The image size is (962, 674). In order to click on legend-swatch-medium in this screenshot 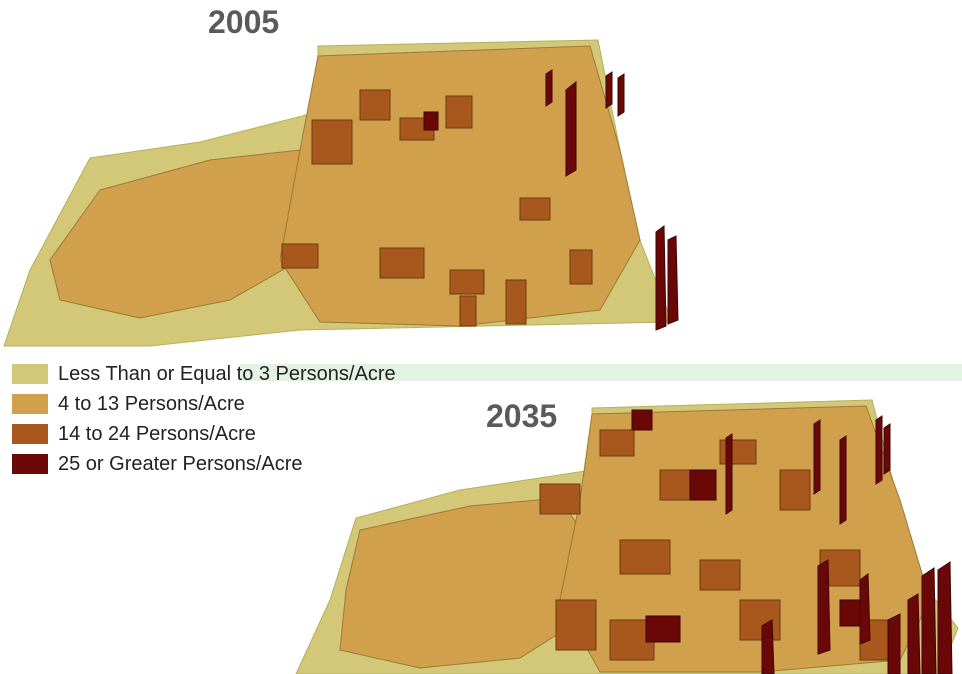, I will do `click(30, 404)`.